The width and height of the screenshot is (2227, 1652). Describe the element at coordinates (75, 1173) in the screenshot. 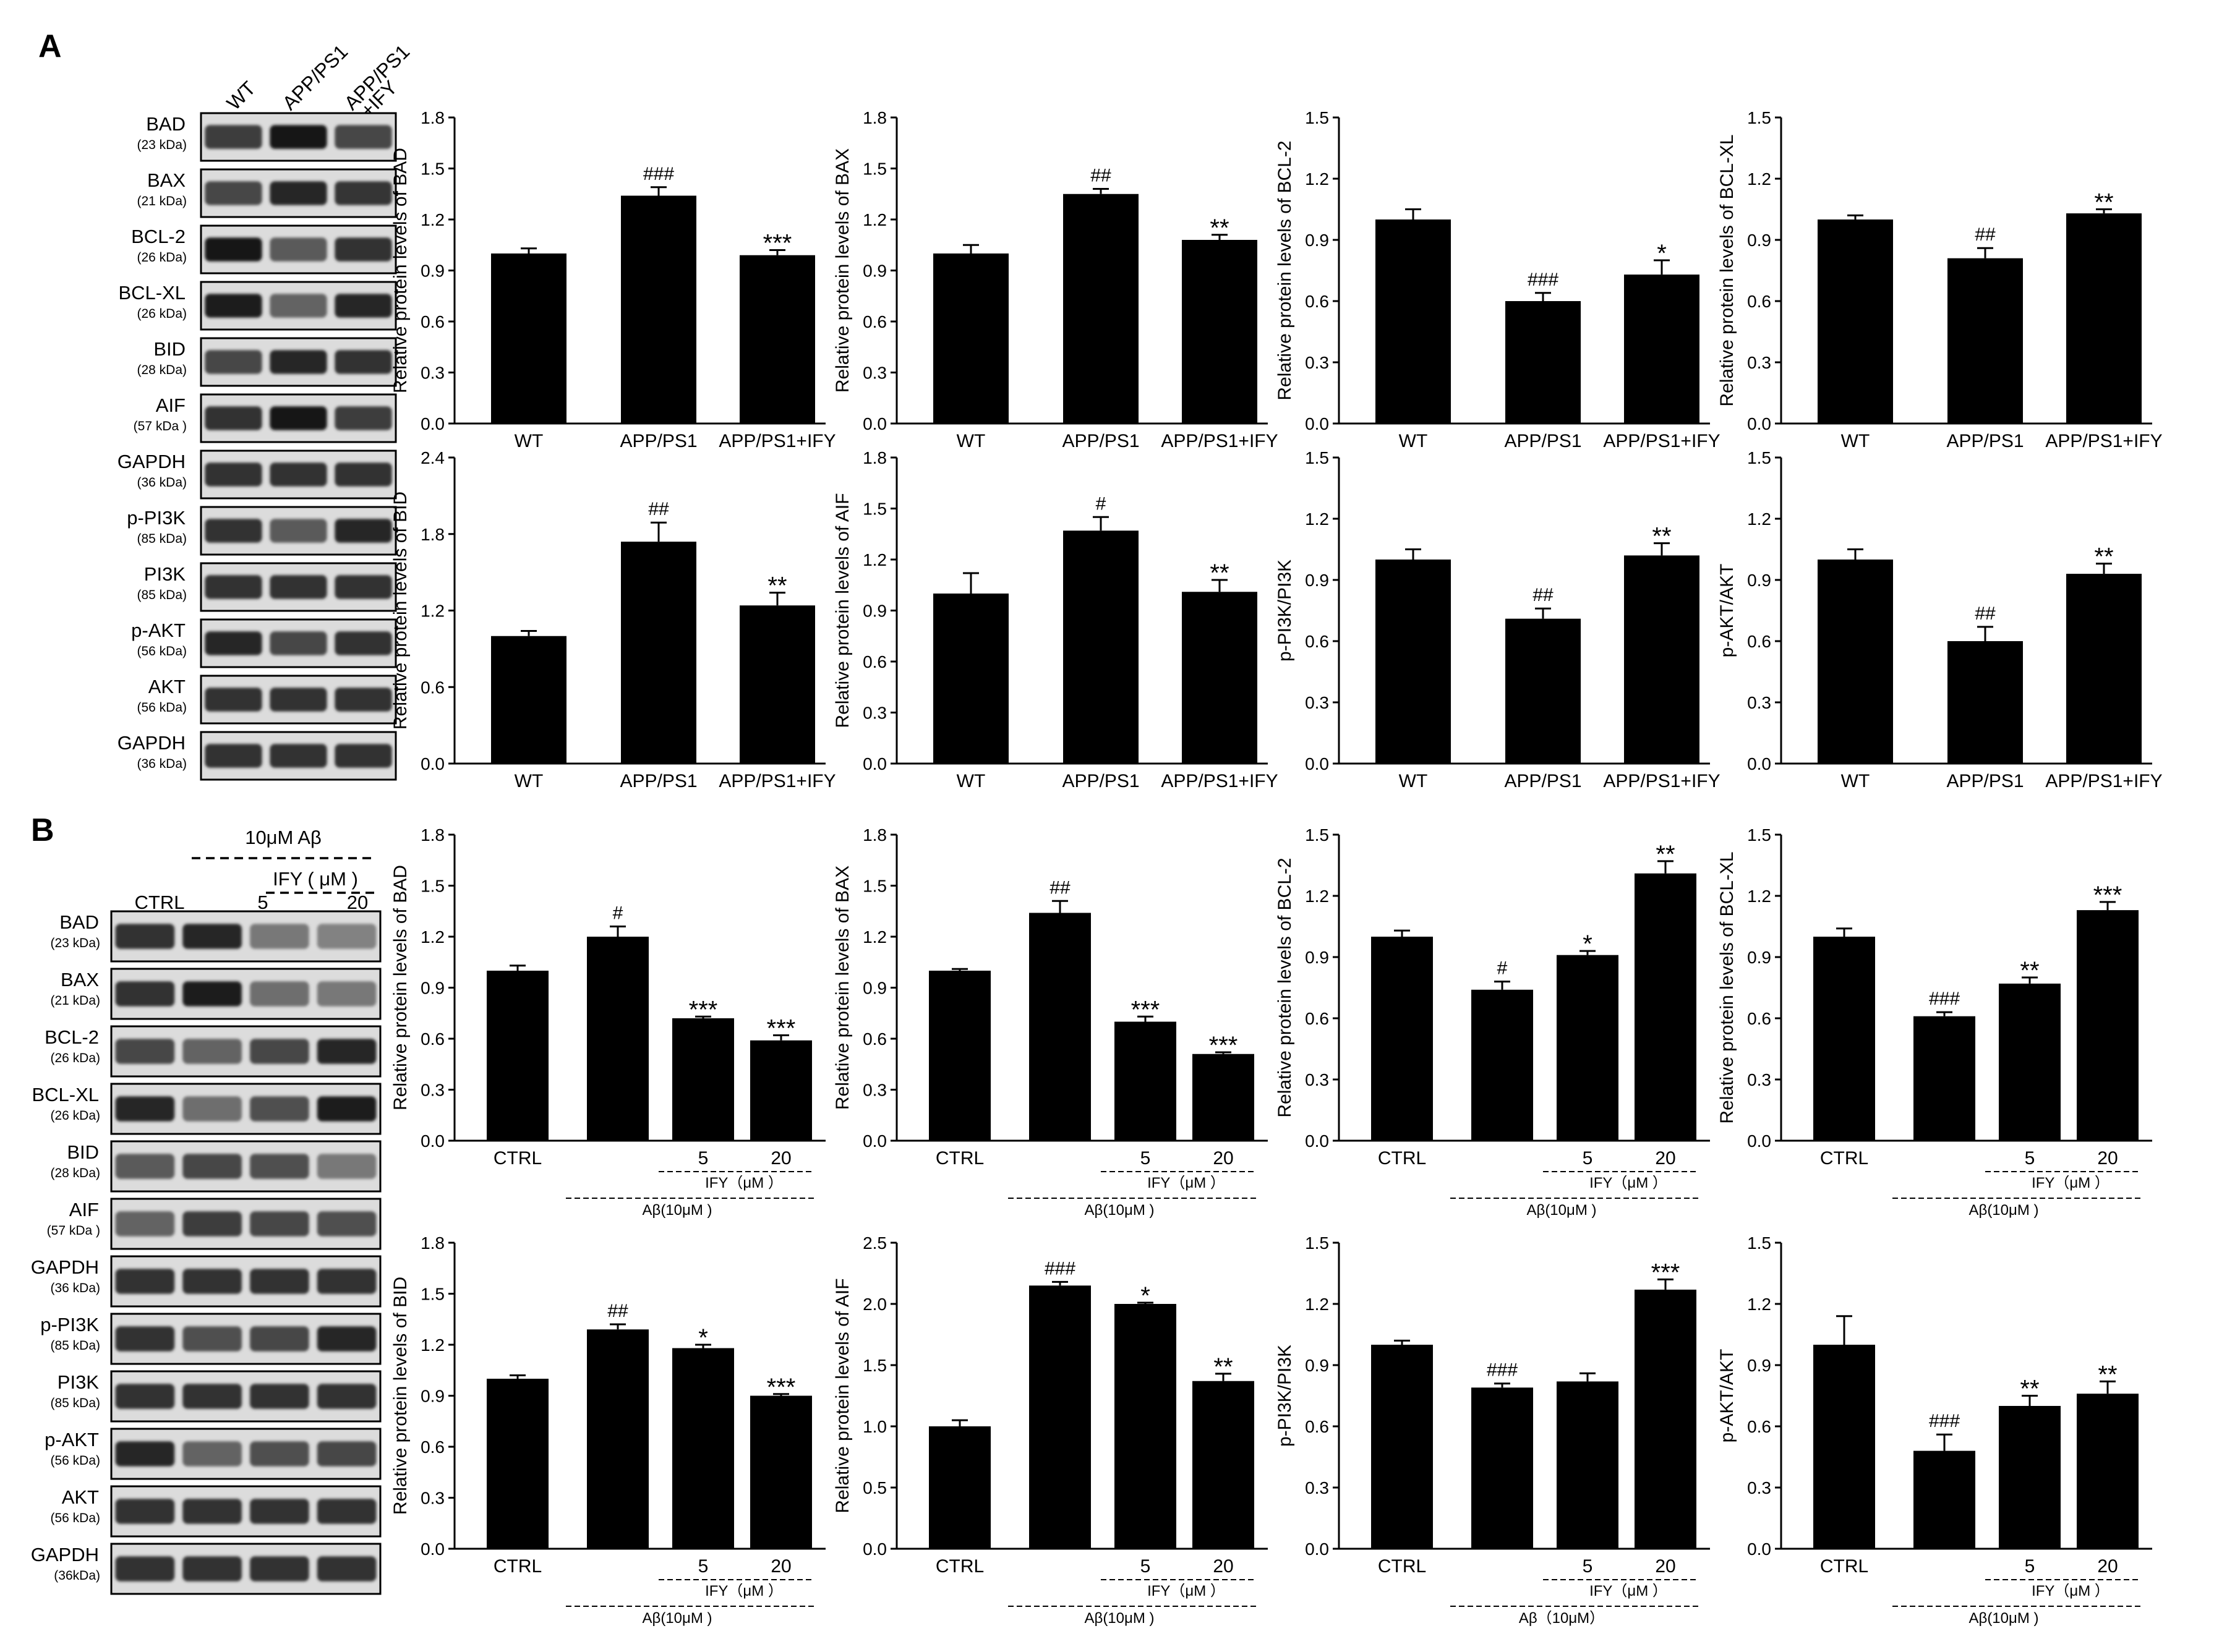

I see `blot-kda-label: (28 kDa)` at that location.